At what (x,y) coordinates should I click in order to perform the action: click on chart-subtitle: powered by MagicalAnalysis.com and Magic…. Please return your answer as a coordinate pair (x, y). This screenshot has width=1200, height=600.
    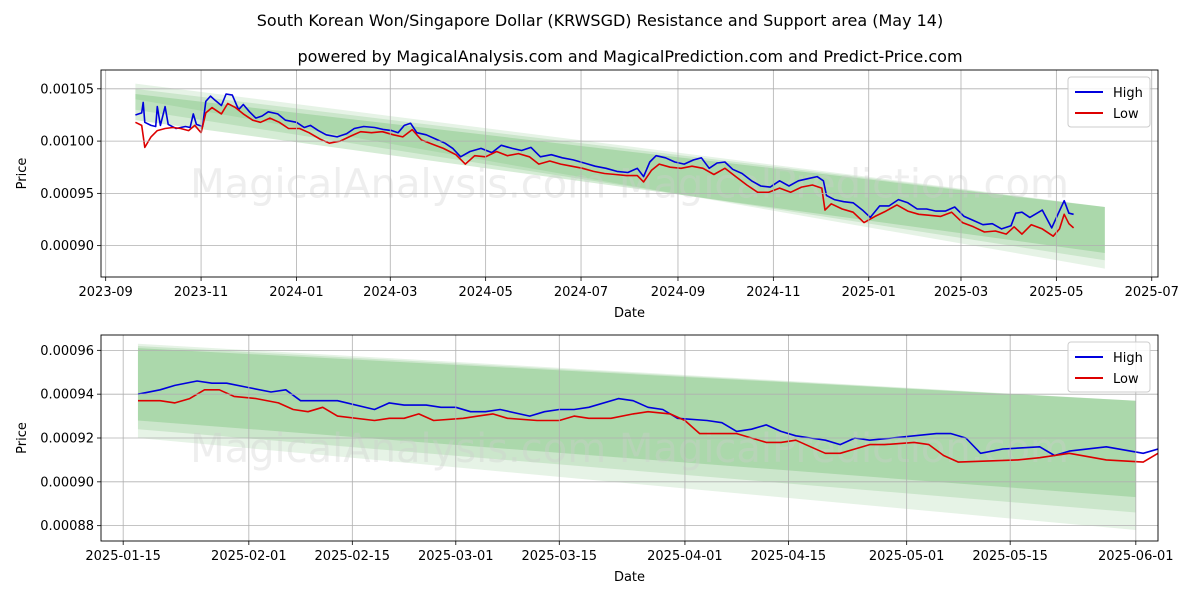
    Looking at the image, I should click on (629, 56).